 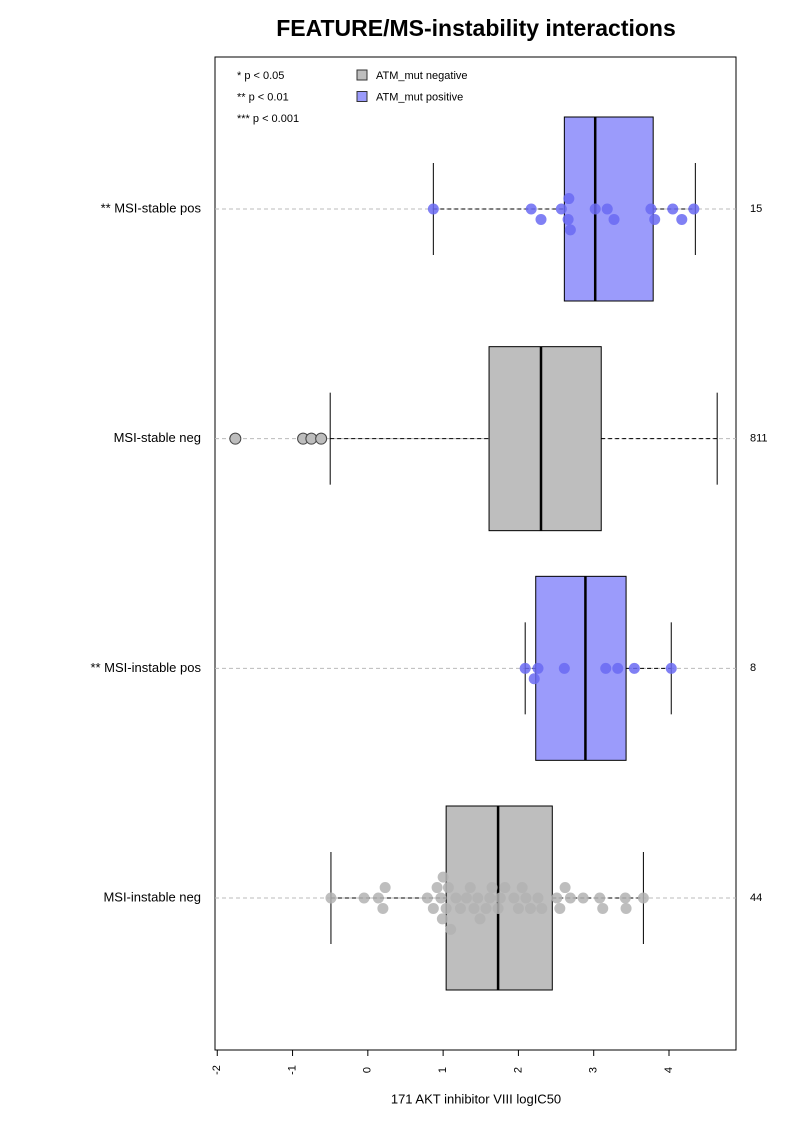 What do you see at coordinates (759, 439) in the screenshot?
I see `group-count: 811` at bounding box center [759, 439].